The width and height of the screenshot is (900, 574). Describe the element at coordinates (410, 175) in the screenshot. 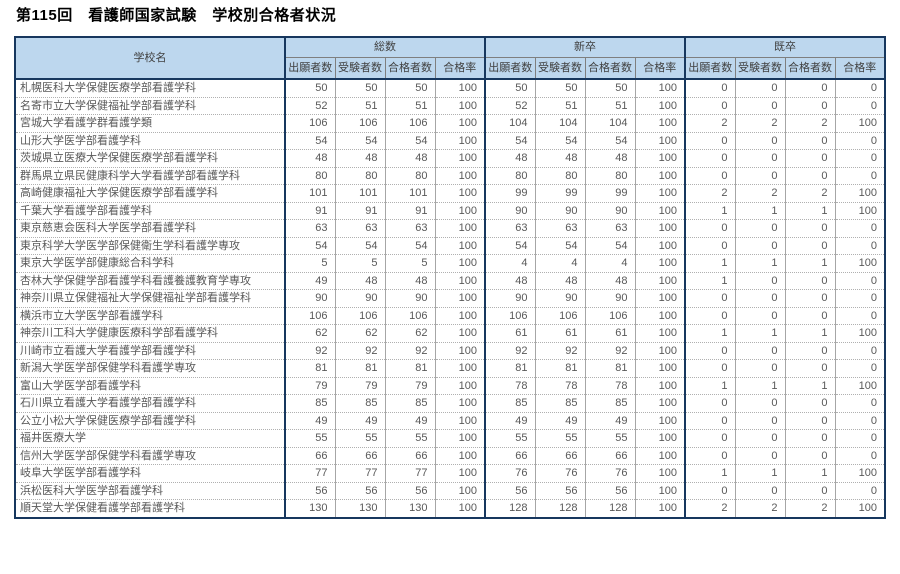

I see `total-passers-cell: 80` at that location.